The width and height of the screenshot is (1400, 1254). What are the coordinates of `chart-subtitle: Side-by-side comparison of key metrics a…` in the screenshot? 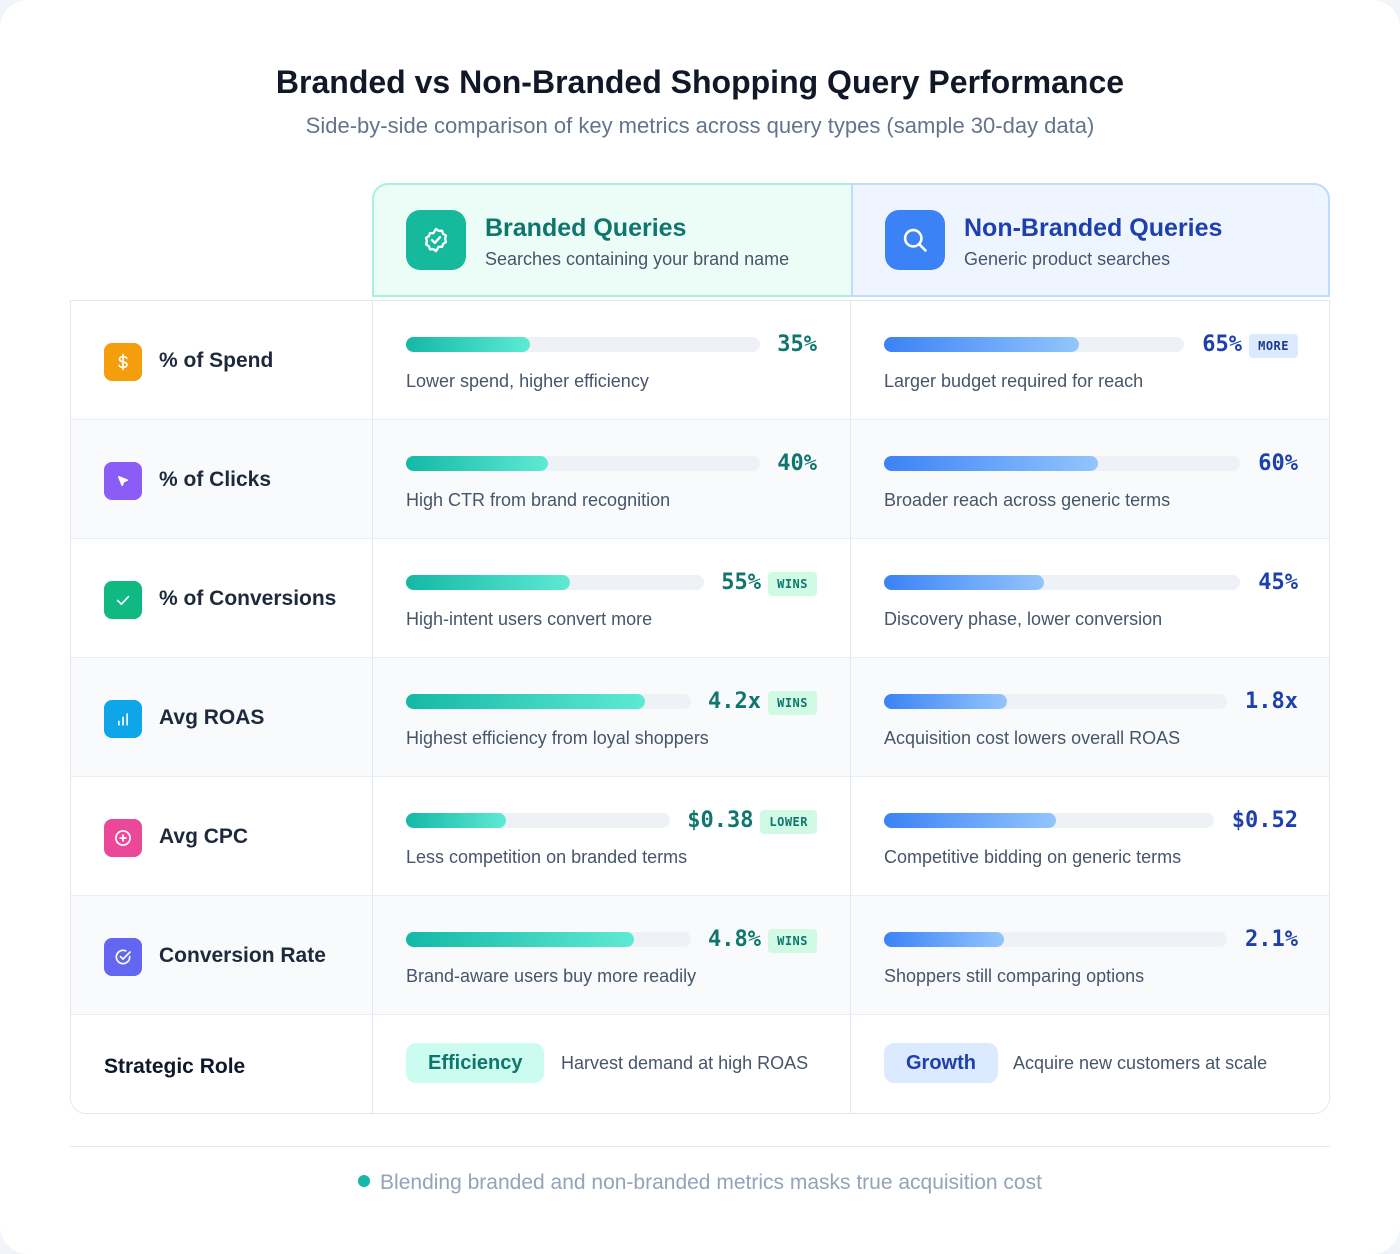 It's located at (700, 125).